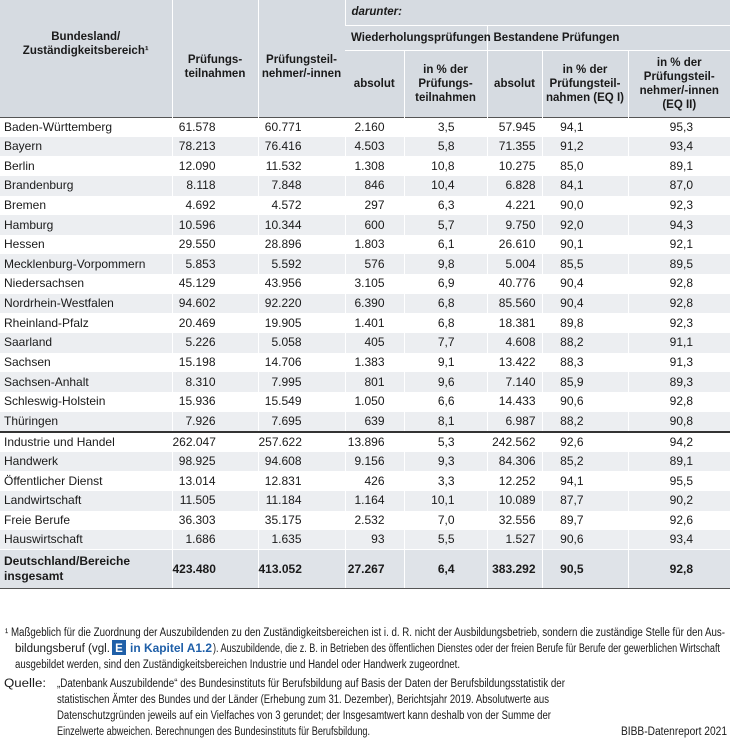 The height and width of the screenshot is (739, 730). Describe the element at coordinates (214, 500) in the screenshot. I see `value-cell: 11.505` at that location.